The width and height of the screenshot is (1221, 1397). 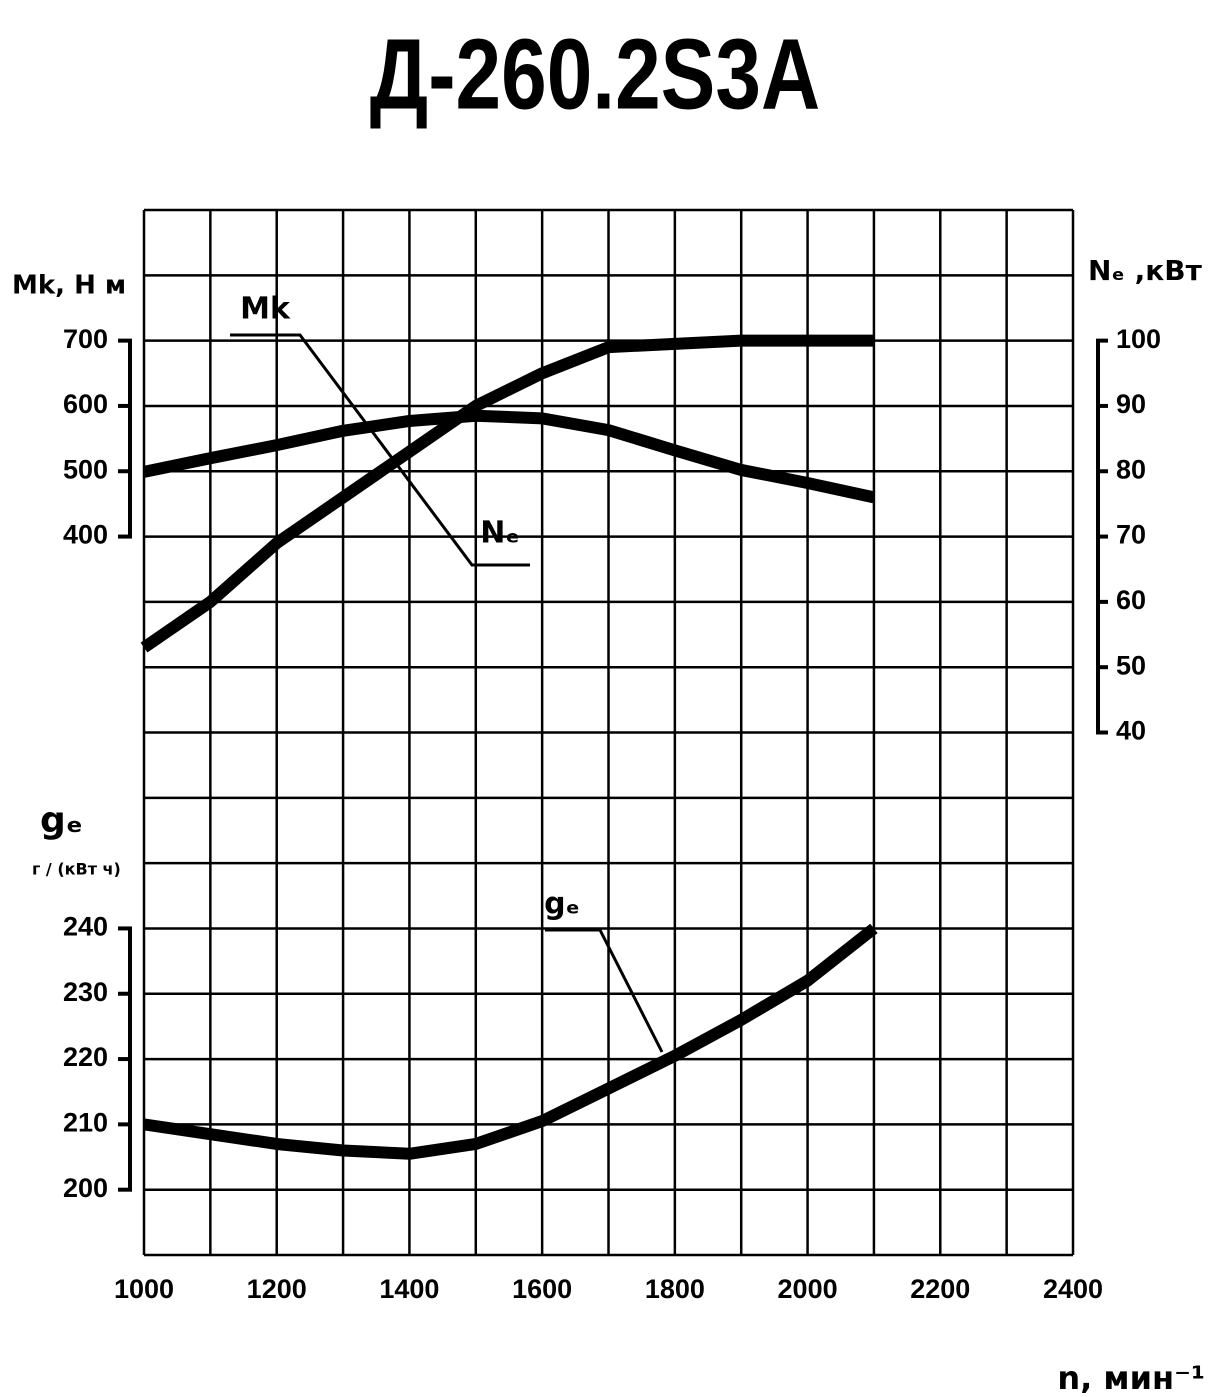 I want to click on x-tick-label: 1200, so click(x=277, y=1289).